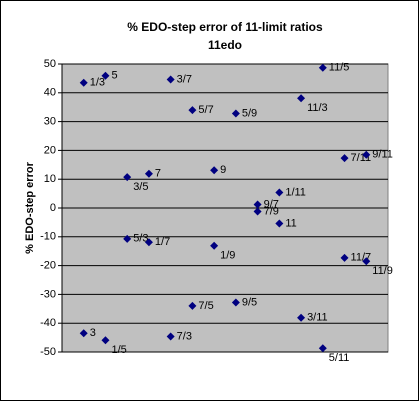 Image resolution: width=420 pixels, height=407 pixels. What do you see at coordinates (317, 108) in the screenshot?
I see `point-label: 11/3` at bounding box center [317, 108].